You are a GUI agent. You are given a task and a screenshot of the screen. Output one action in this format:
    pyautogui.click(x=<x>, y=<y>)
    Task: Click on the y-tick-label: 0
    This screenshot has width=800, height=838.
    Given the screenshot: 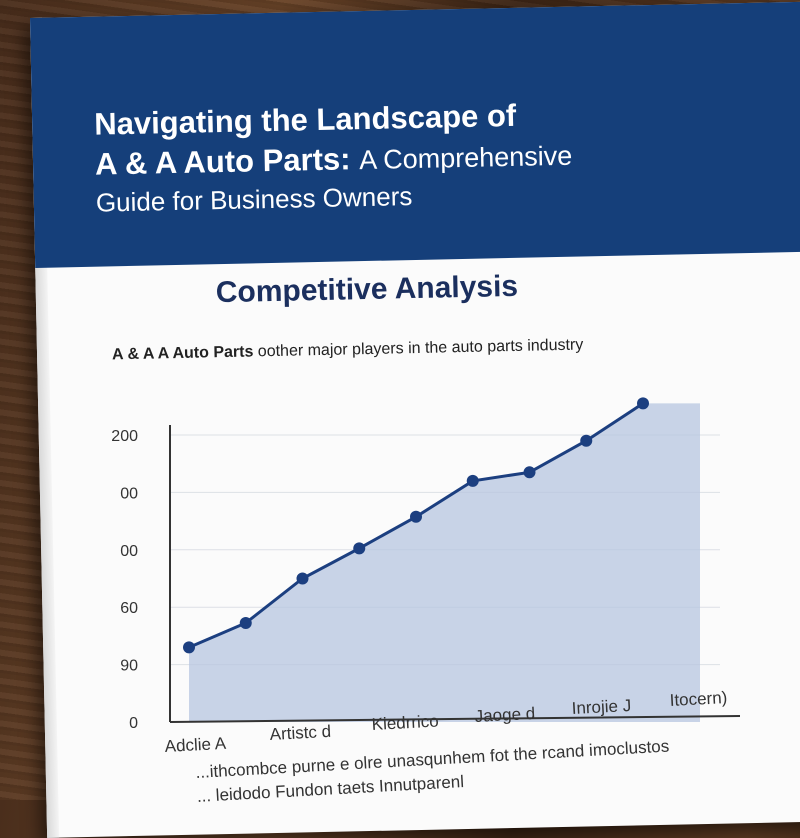 What is the action you would take?
    pyautogui.click(x=133, y=723)
    